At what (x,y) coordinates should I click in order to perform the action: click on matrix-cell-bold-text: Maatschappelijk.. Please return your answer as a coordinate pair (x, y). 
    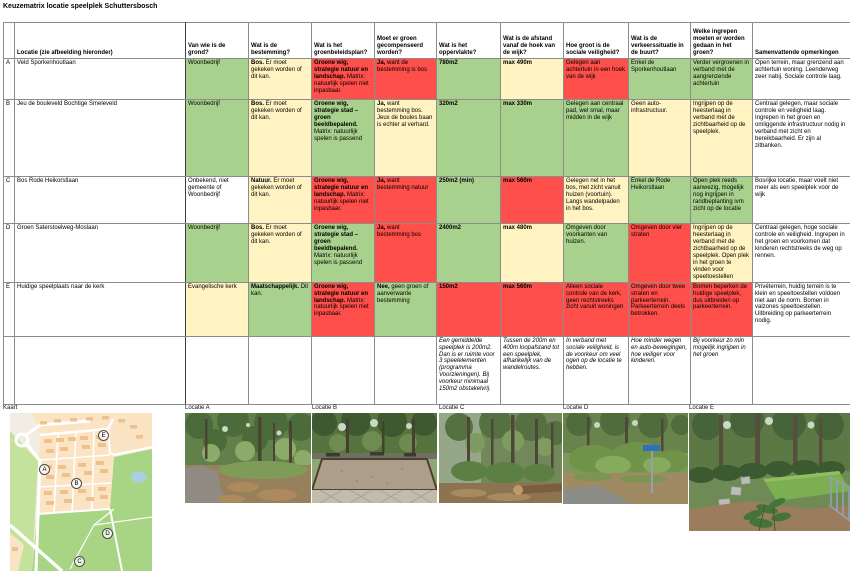
    Looking at the image, I should click on (275, 286).